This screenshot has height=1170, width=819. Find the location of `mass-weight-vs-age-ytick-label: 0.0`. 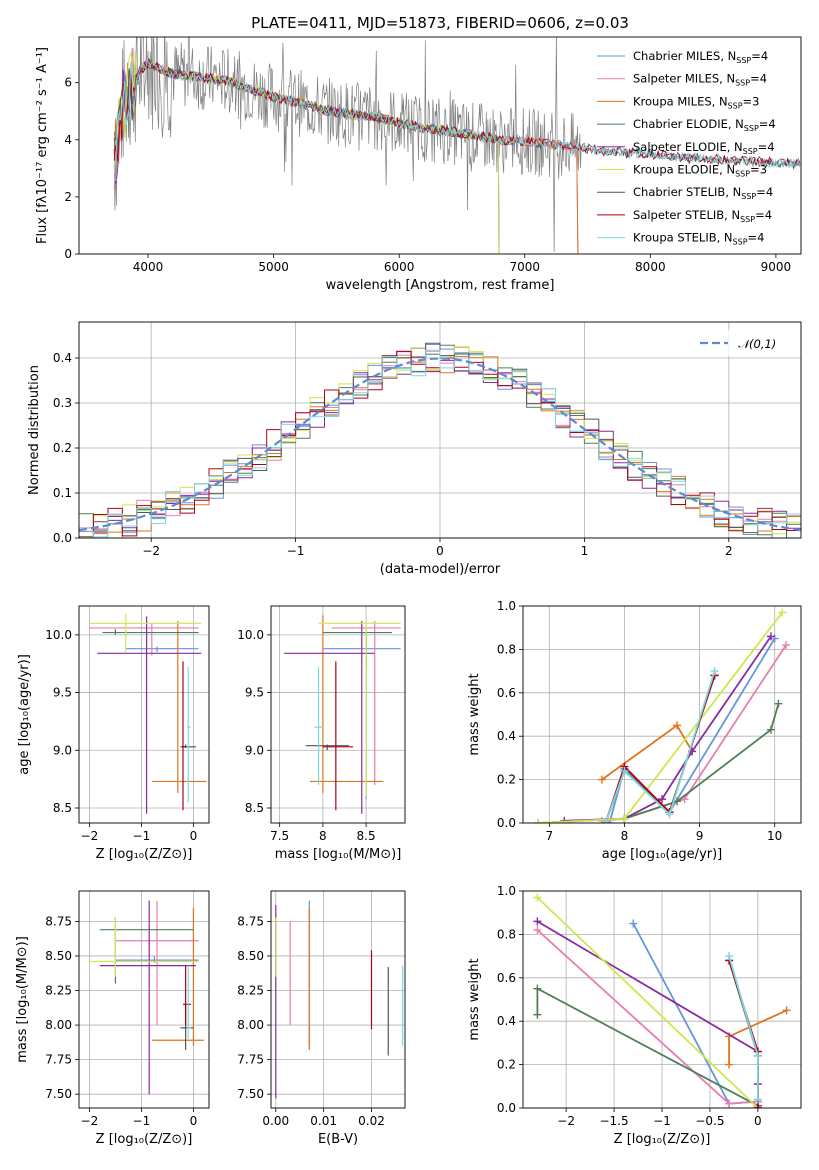

mass-weight-vs-age-ytick-label: 0.0 is located at coordinates (506, 823).